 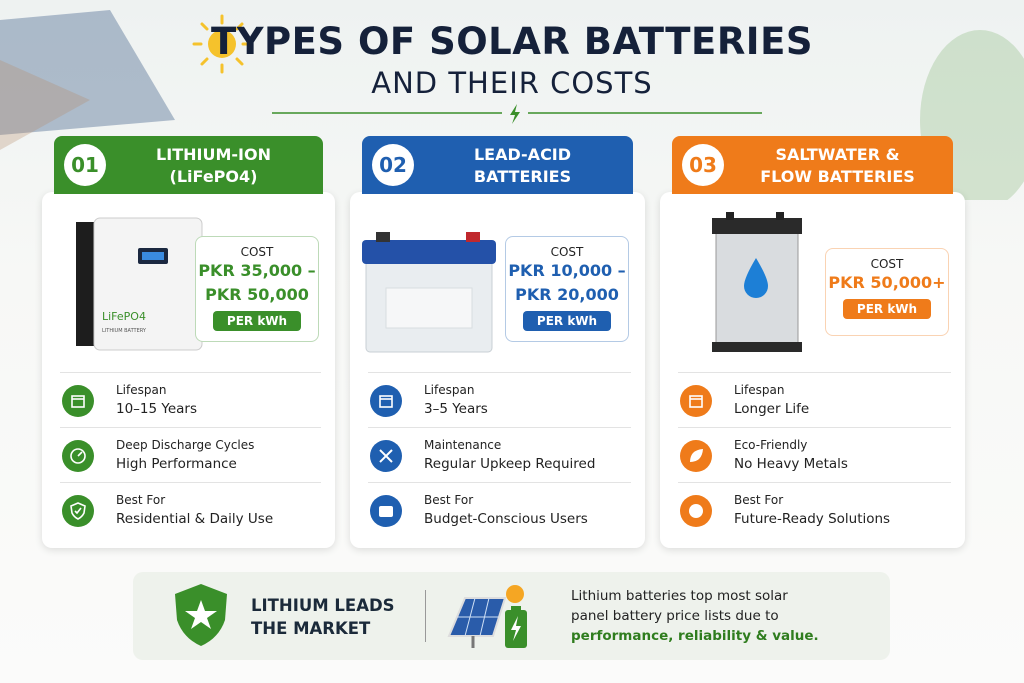 I want to click on feature-row: Maintenance Regular Upkeep Required, so click(x=499, y=455).